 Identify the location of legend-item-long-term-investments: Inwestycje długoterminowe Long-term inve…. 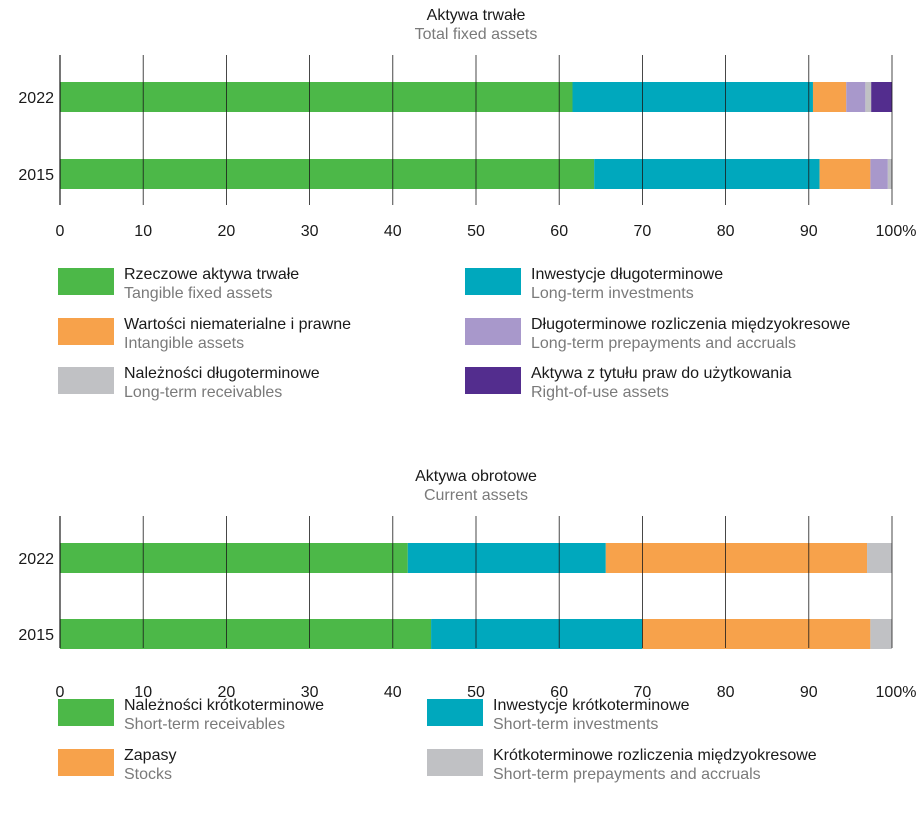
(594, 284).